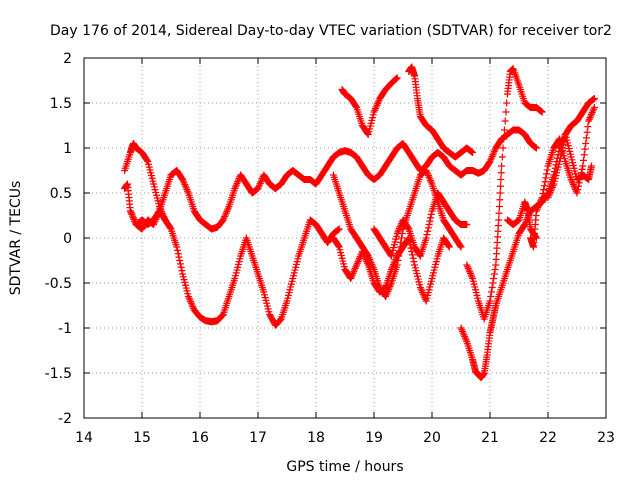  Describe the element at coordinates (67, 149) in the screenshot. I see `y-tick-label: 1` at that location.